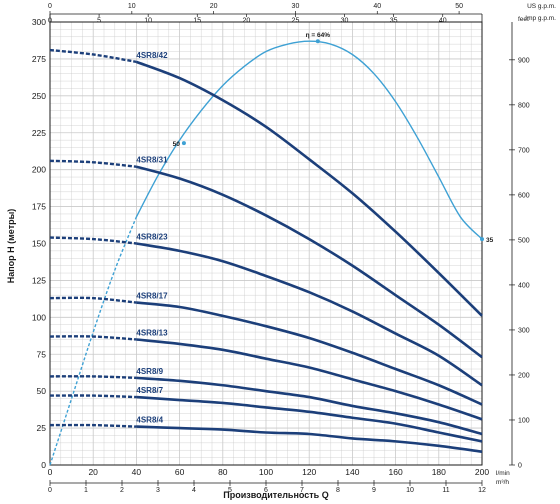 The image size is (560, 504). Describe the element at coordinates (443, 21) in the screenshot. I see `imp-gpm-tick-label: 40` at that location.